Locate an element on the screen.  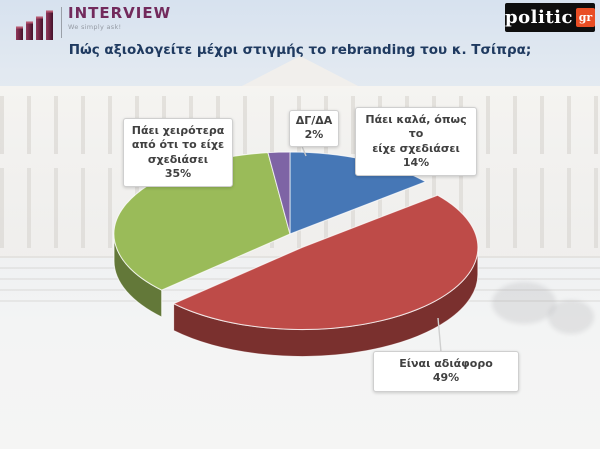
label-indifferent: Είναι αδιάφορο 49% is located at coordinates (446, 371).